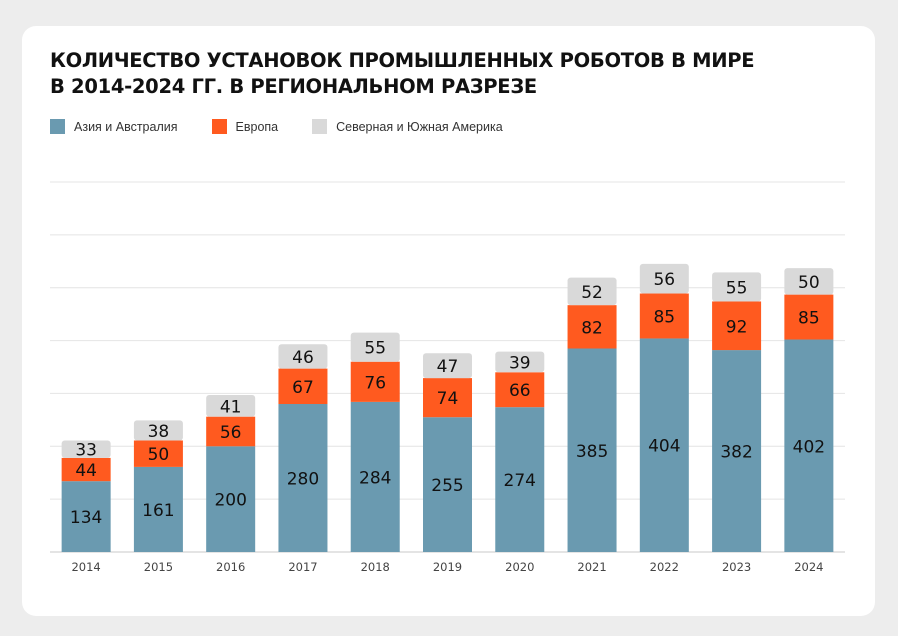  I want to click on data-label-americas: 41, so click(231, 407).